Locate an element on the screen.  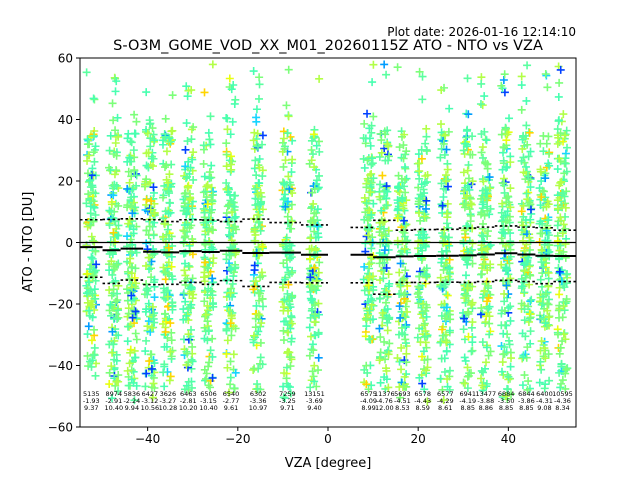
bin-count-label: 3626 is located at coordinates (168, 394).